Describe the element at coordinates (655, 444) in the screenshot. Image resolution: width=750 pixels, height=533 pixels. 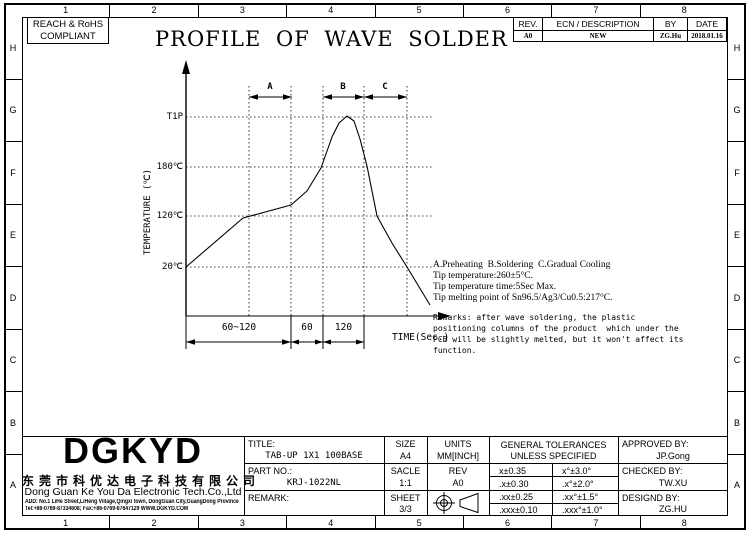
I see `approved-by-label: APPROVED BY:` at that location.